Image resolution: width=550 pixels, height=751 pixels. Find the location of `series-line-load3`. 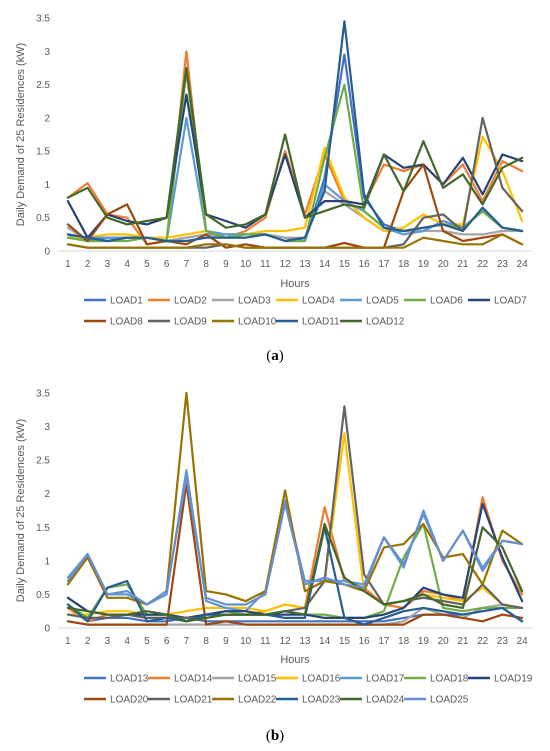

series-line-load3 is located at coordinates (295, 216).